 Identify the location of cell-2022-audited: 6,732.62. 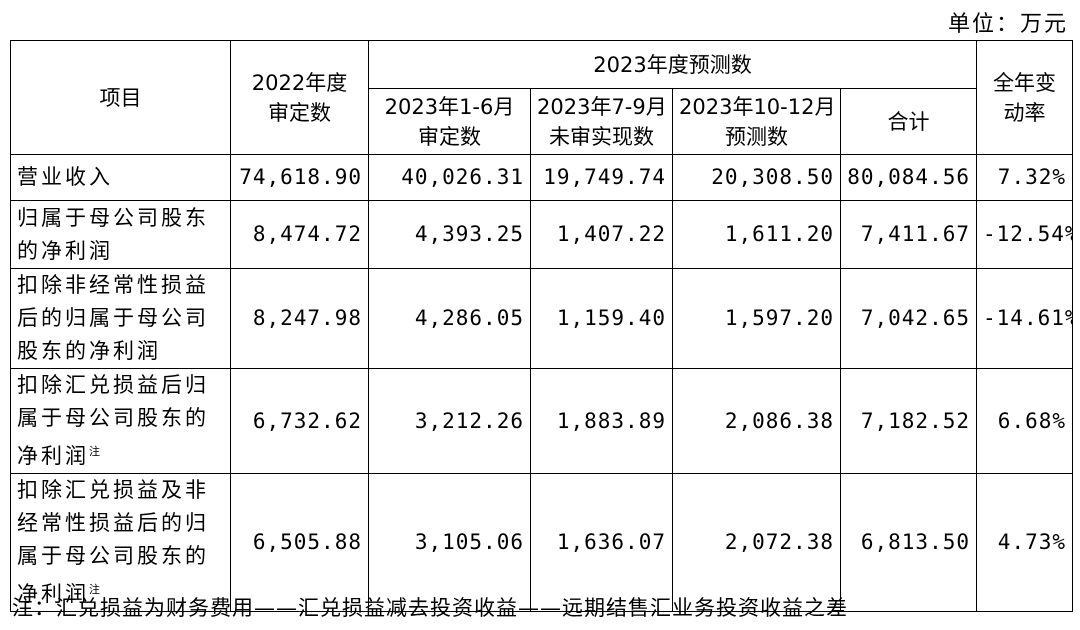
(299, 421).